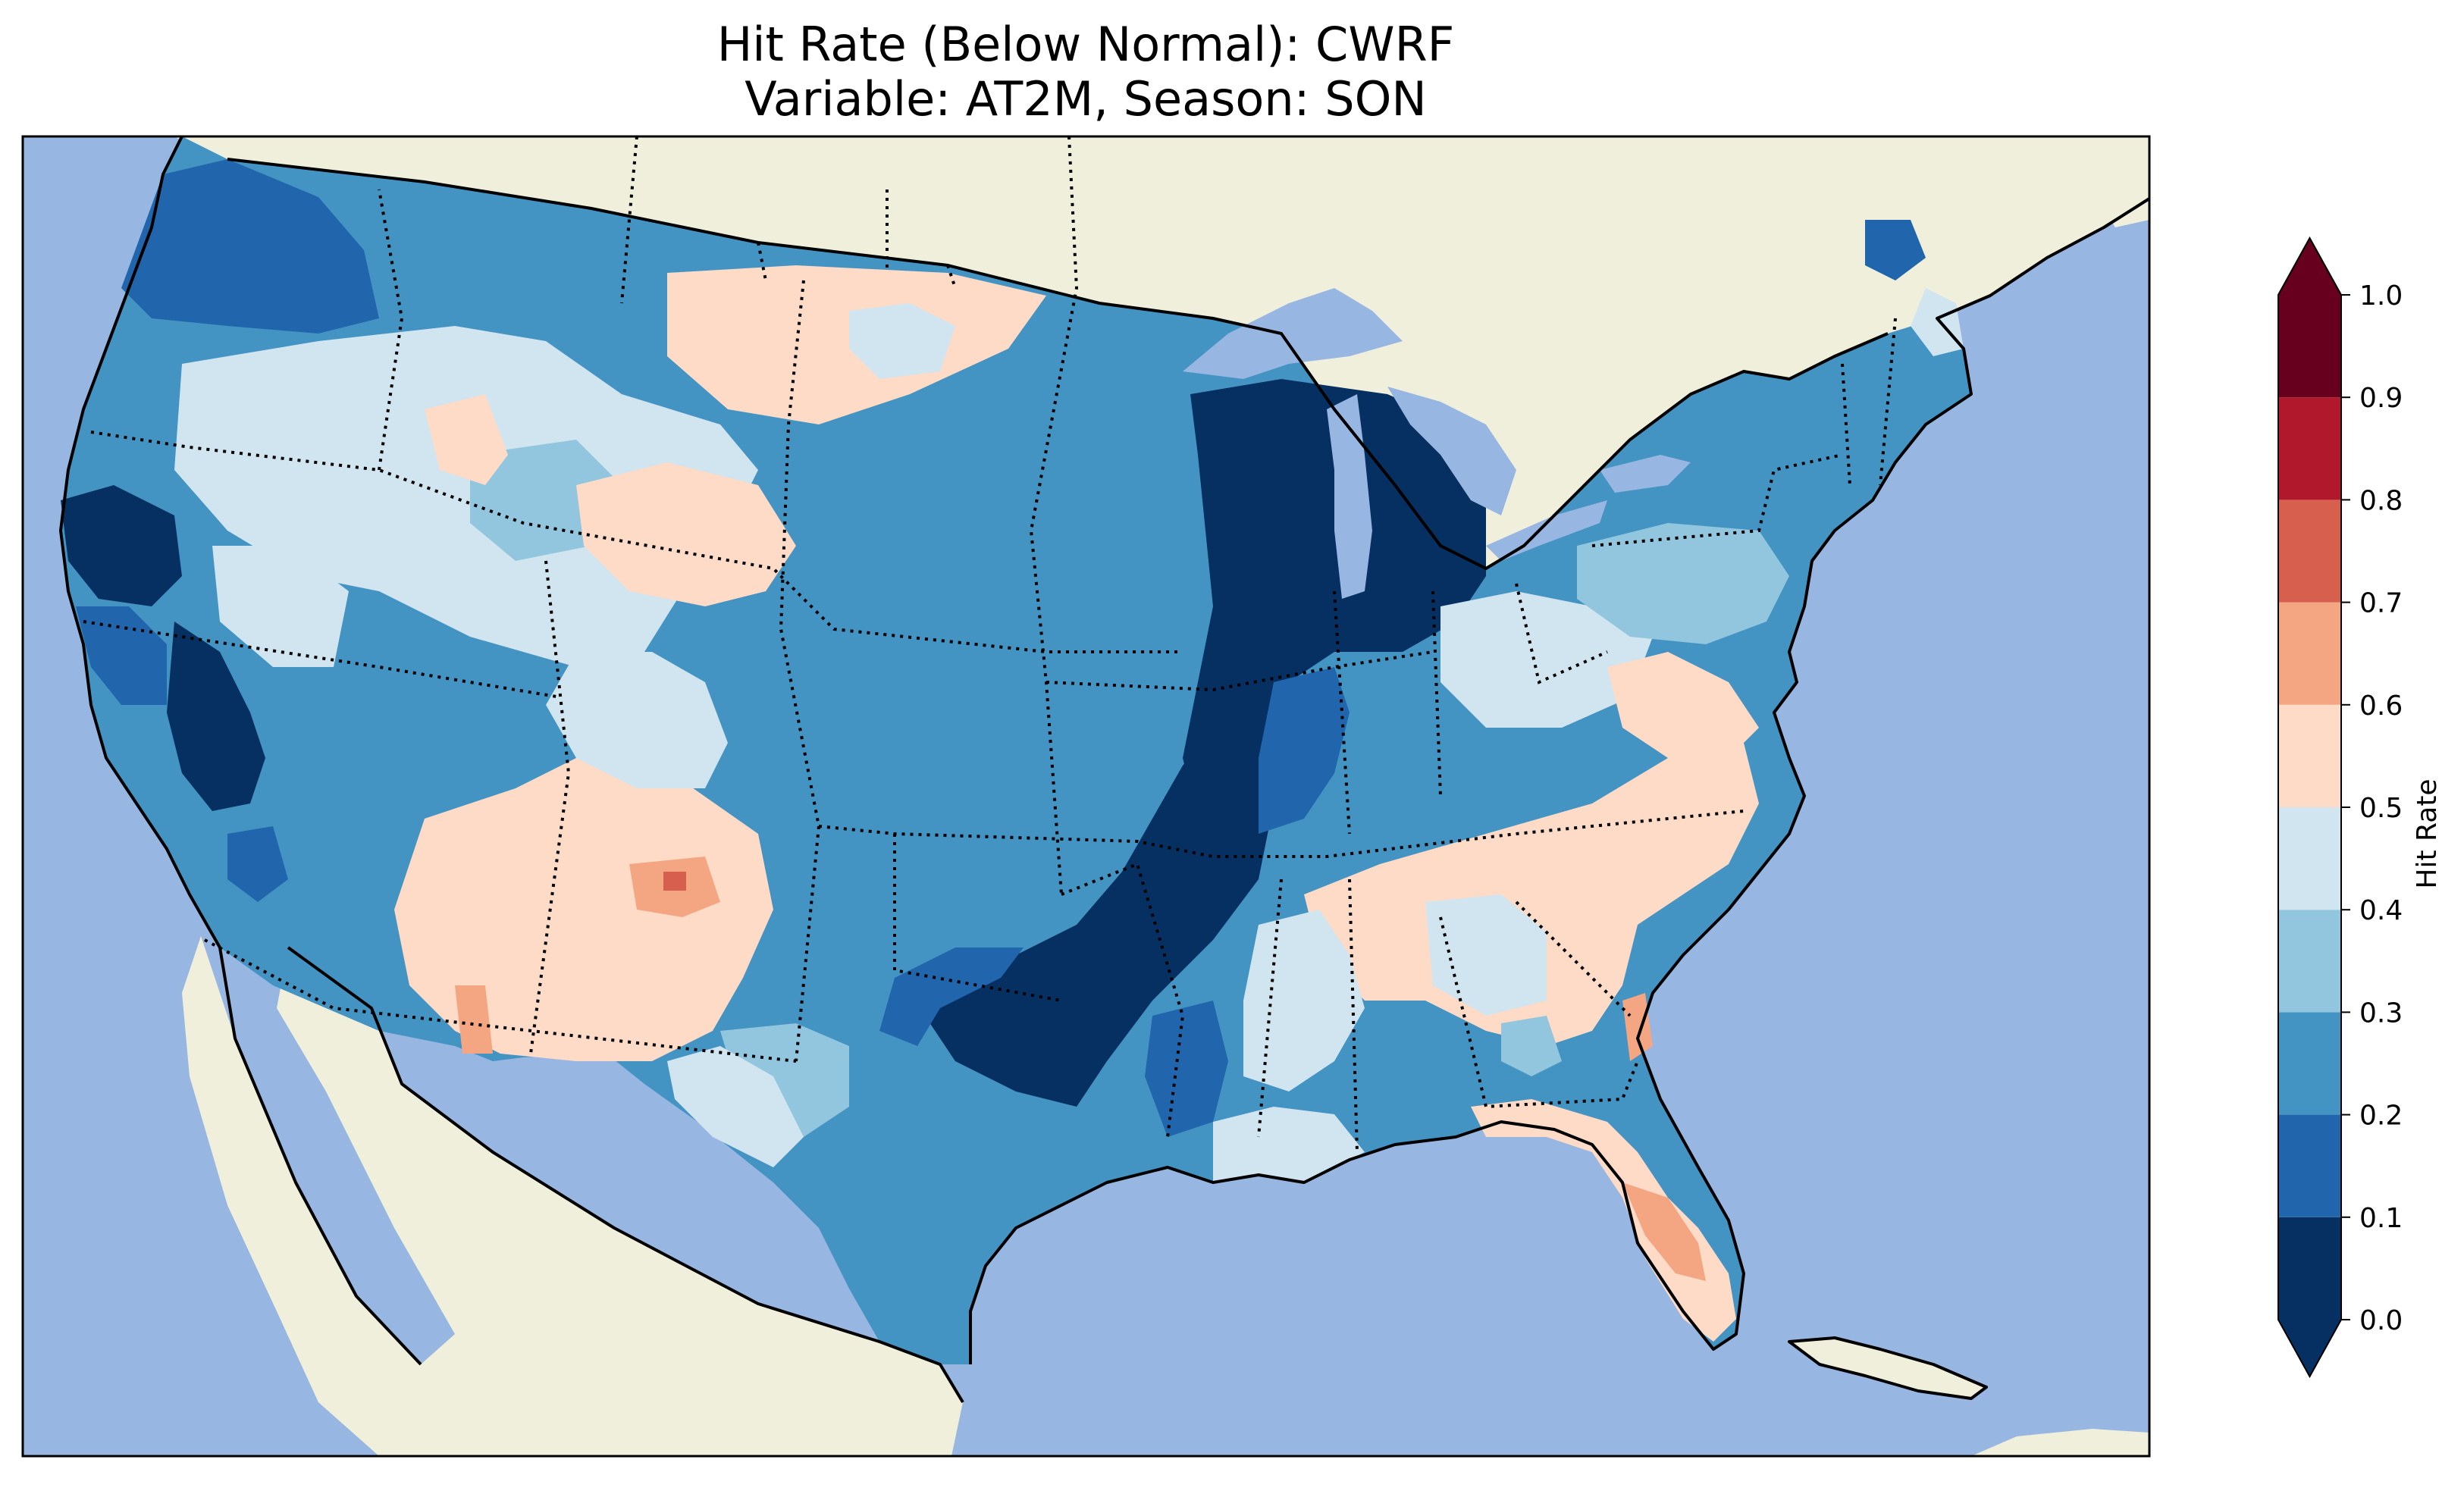  What do you see at coordinates (1546, 659) in the screenshot?
I see `region-appalachia-light` at bounding box center [1546, 659].